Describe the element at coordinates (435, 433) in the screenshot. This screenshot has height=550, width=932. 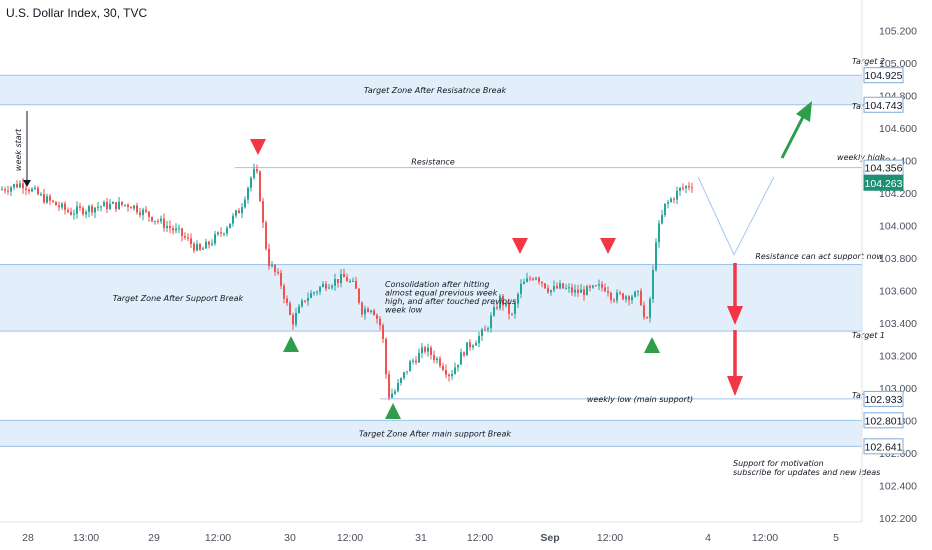
I see `zone-label: Target Zone After main support Break` at that location.